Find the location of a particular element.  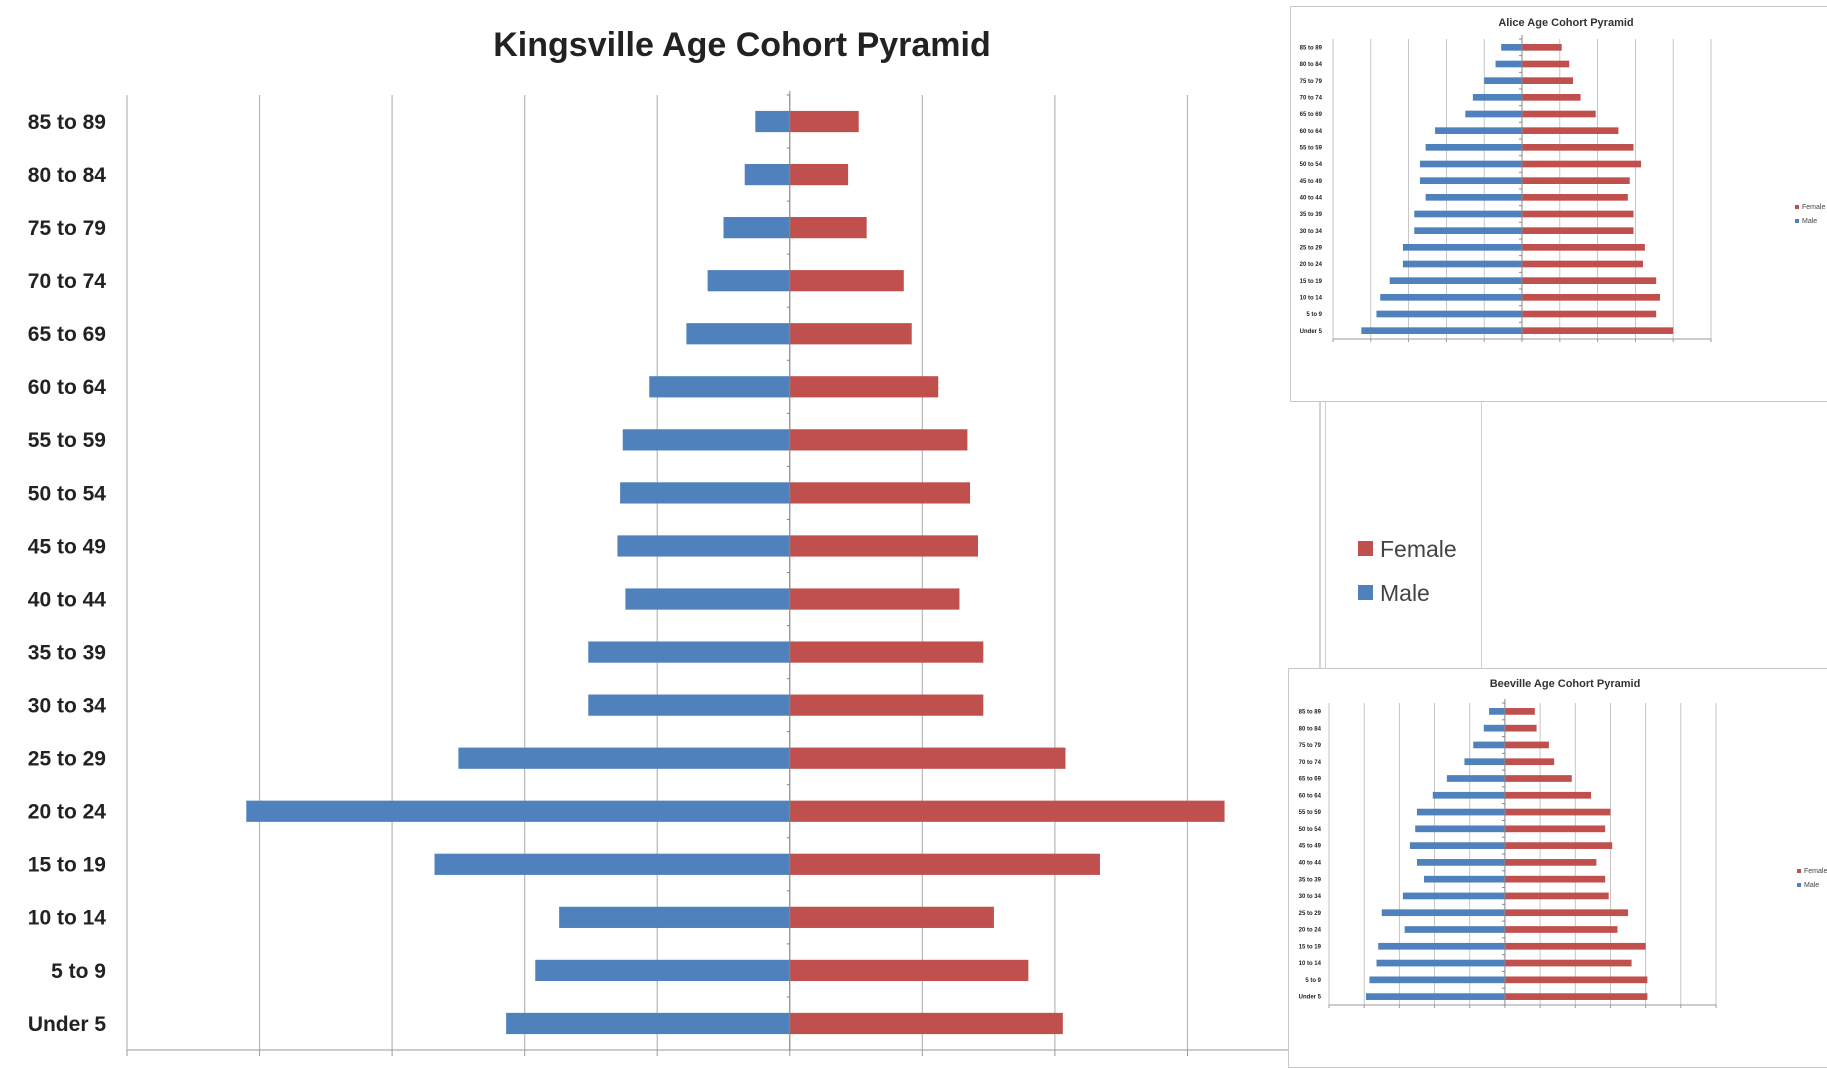

kingsville-category-label: 10 to 14 is located at coordinates (67, 918).